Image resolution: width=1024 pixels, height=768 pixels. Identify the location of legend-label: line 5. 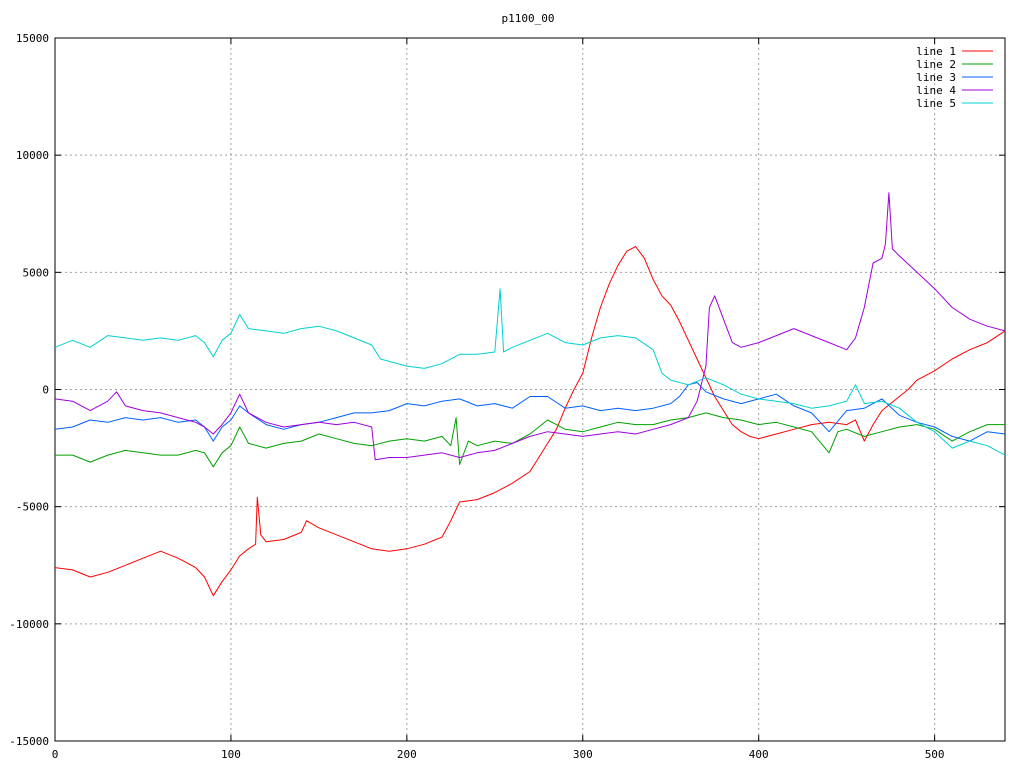
(936, 103).